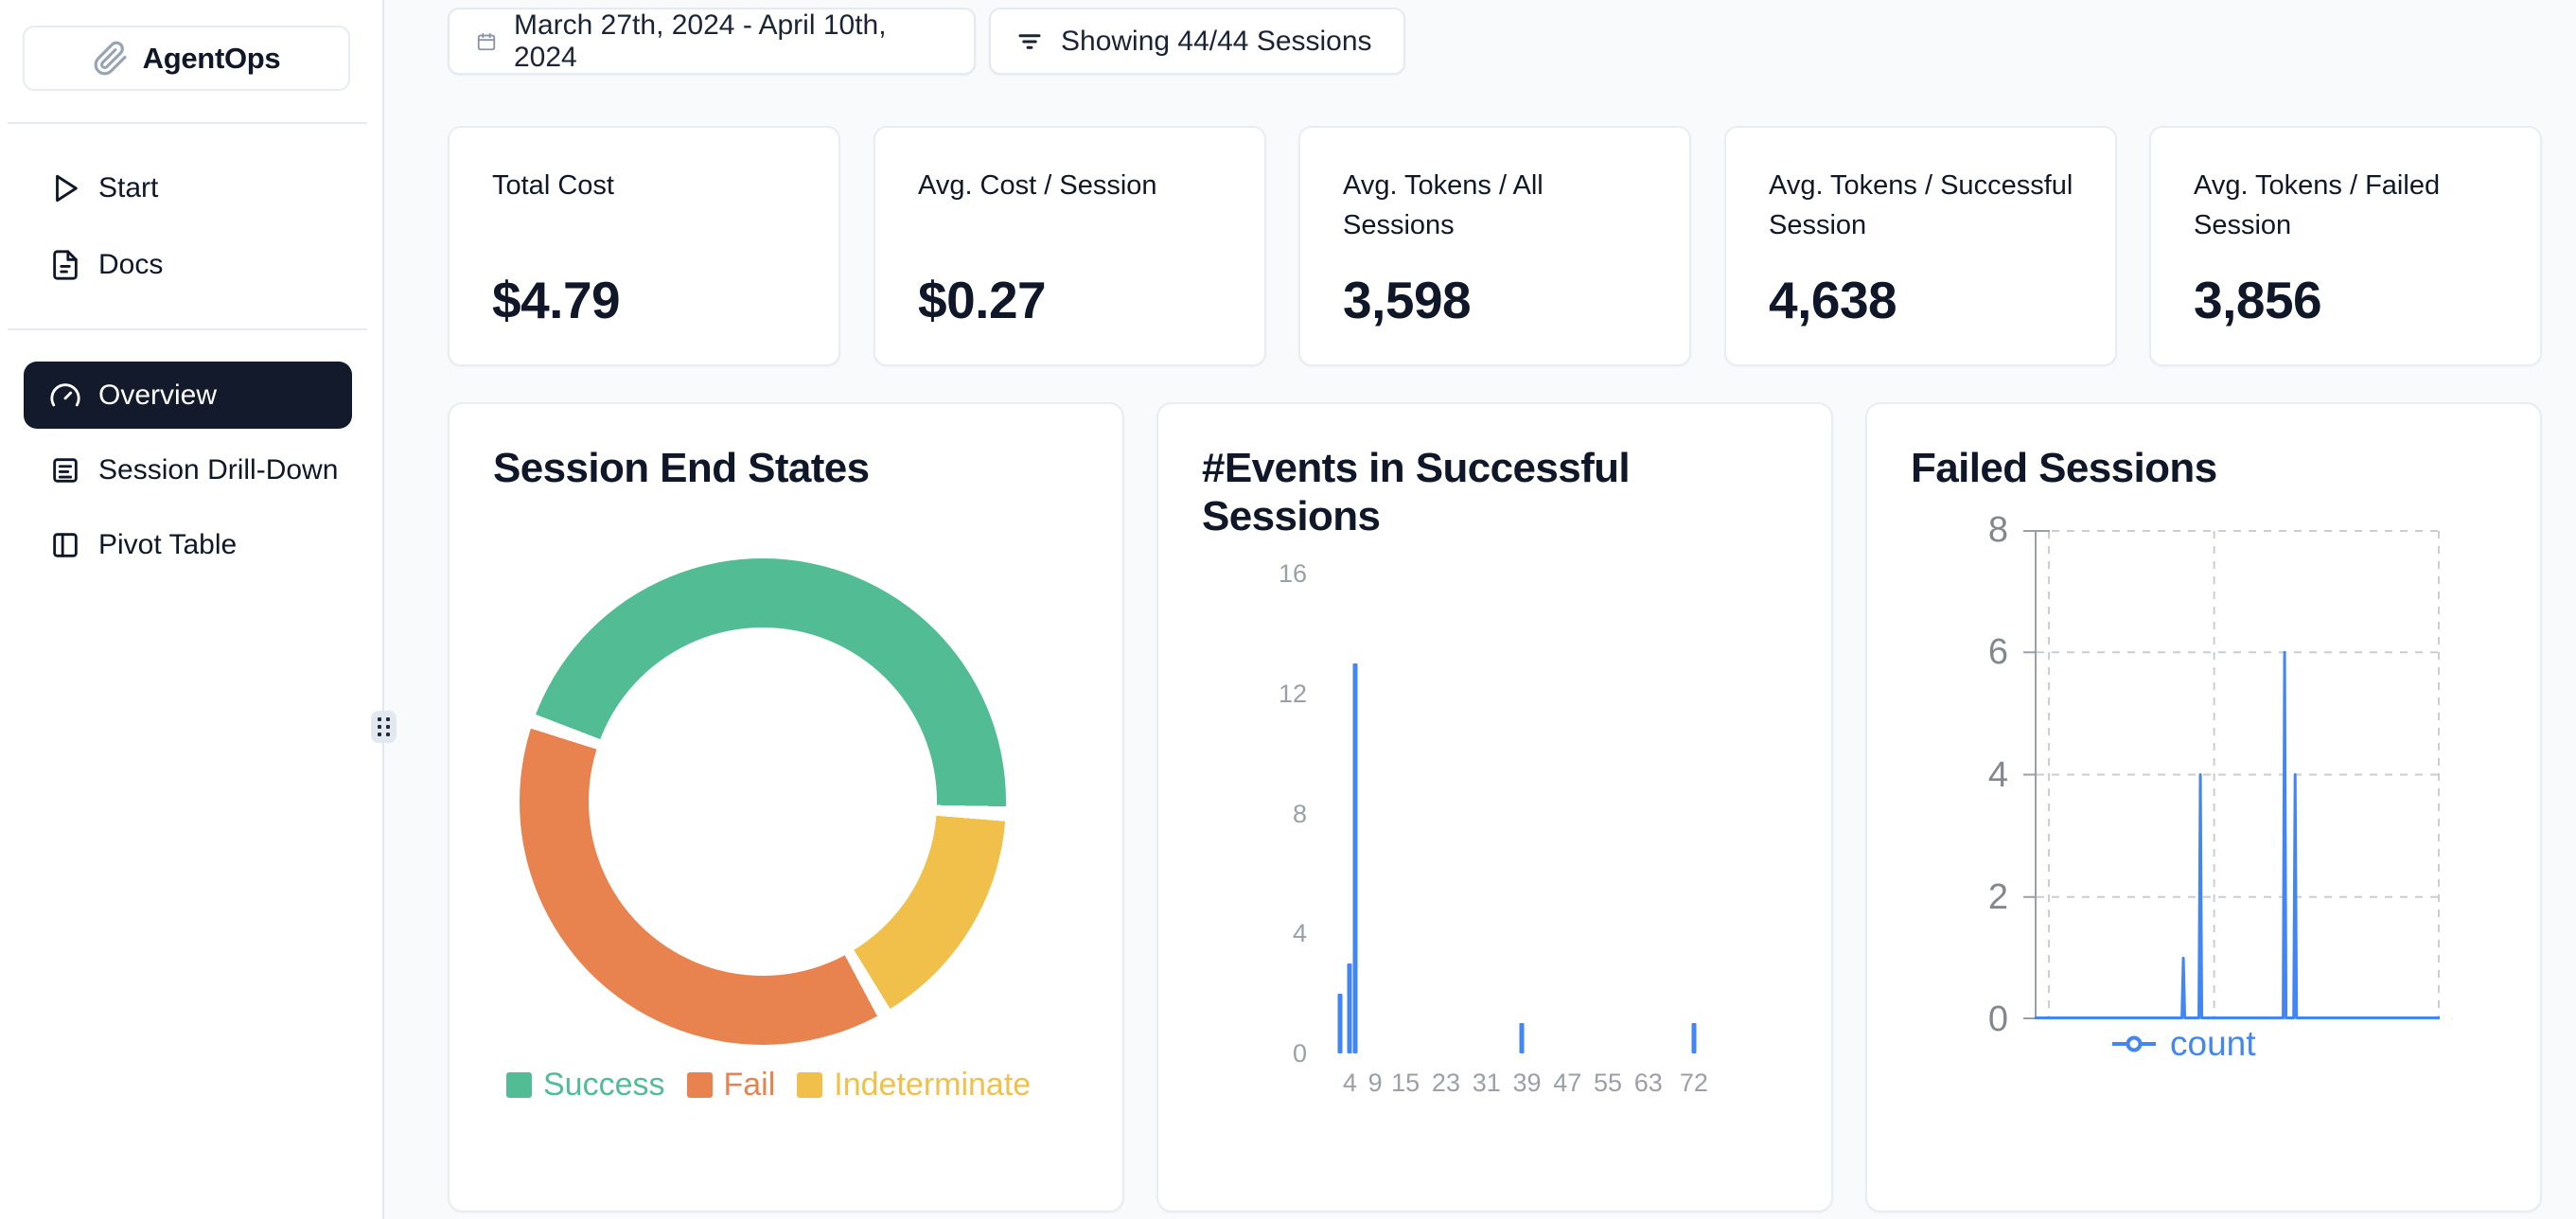  What do you see at coordinates (1608, 1083) in the screenshot?
I see `x-axis-tick-label: 55` at bounding box center [1608, 1083].